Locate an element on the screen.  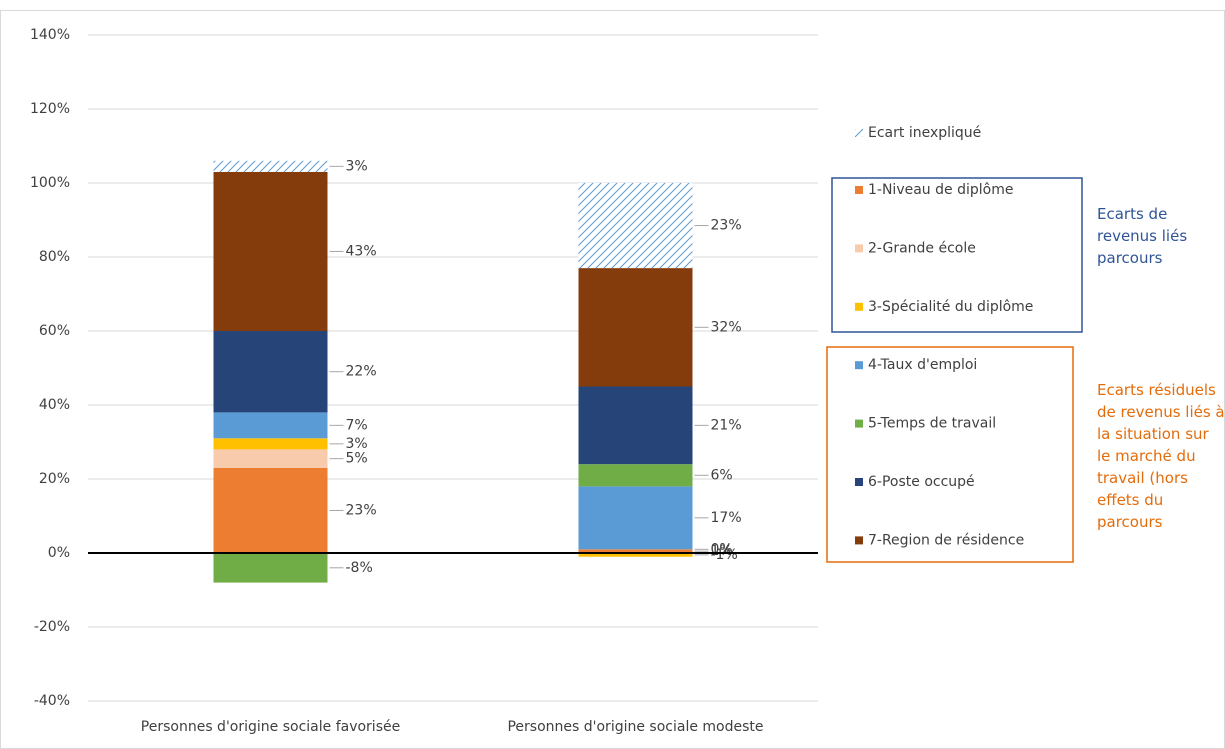
y-tick-label: 140% is located at coordinates (50, 35).